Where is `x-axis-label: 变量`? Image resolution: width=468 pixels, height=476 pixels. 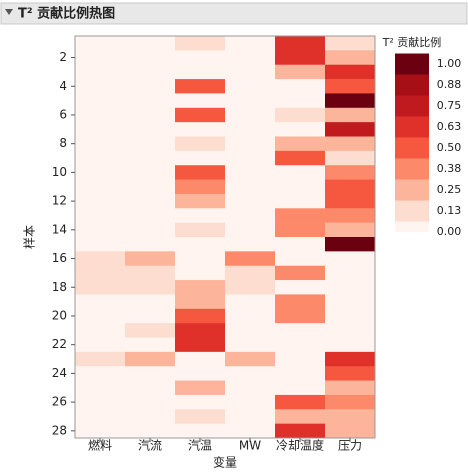
x-axis-label: 变量 is located at coordinates (225, 462).